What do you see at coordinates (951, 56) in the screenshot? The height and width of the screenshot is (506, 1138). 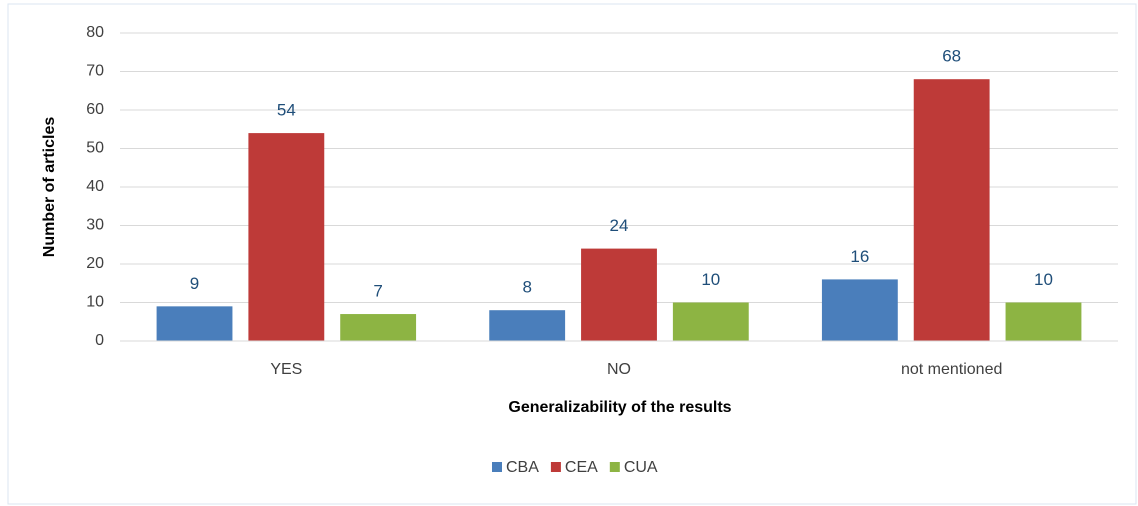 I see `data-label: 68` at bounding box center [951, 56].